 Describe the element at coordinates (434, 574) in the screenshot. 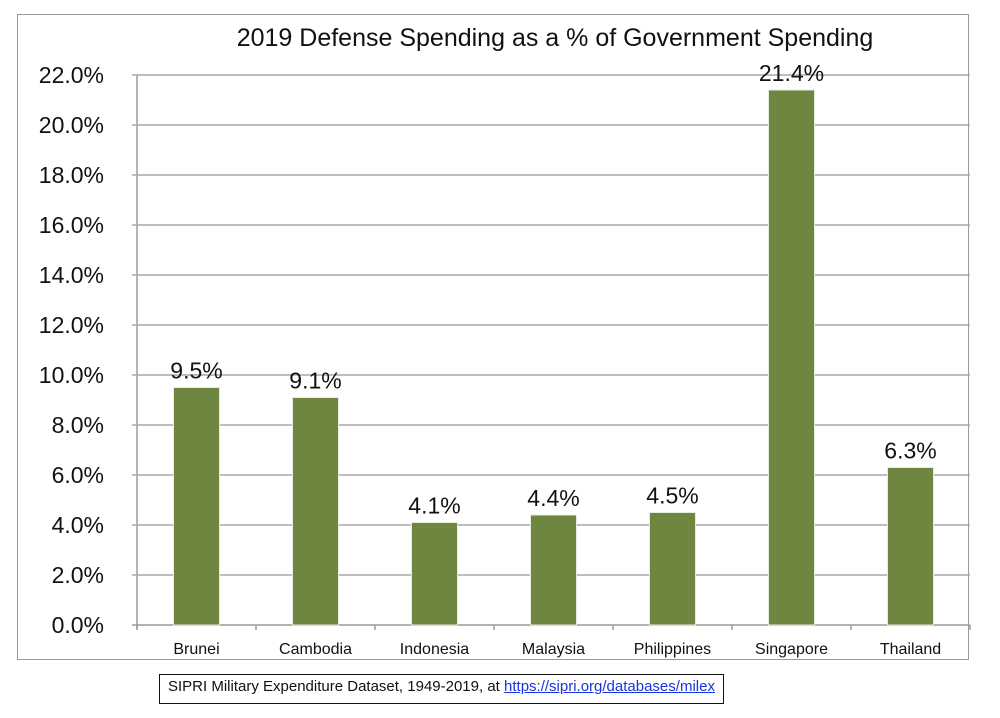

I see `bar-indonesia` at that location.